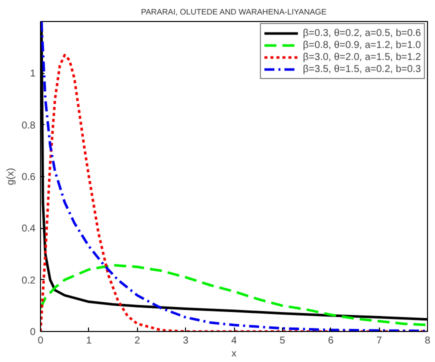 The height and width of the screenshot is (362, 435). I want to click on y-tick-label: 0.8, so click(29, 126).